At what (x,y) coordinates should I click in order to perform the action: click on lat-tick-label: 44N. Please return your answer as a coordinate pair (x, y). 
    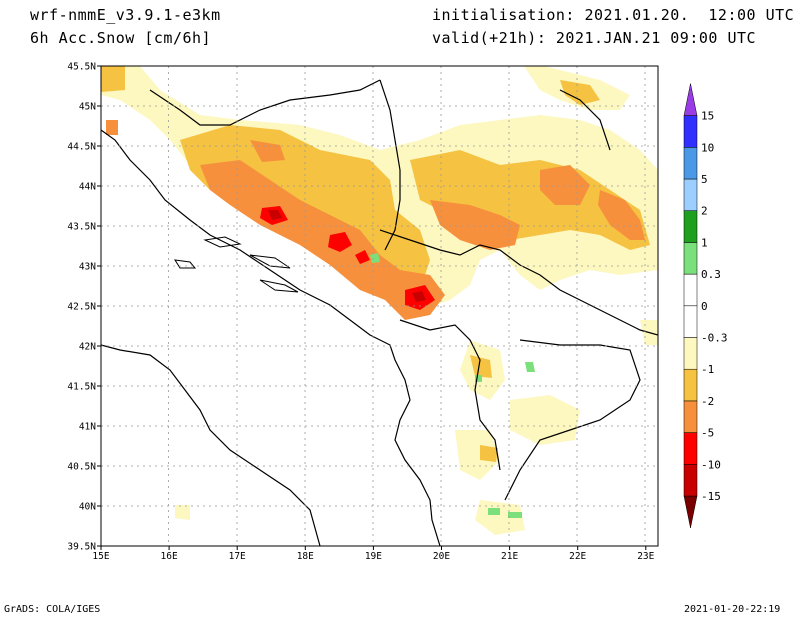
    Looking at the image, I should click on (87, 187).